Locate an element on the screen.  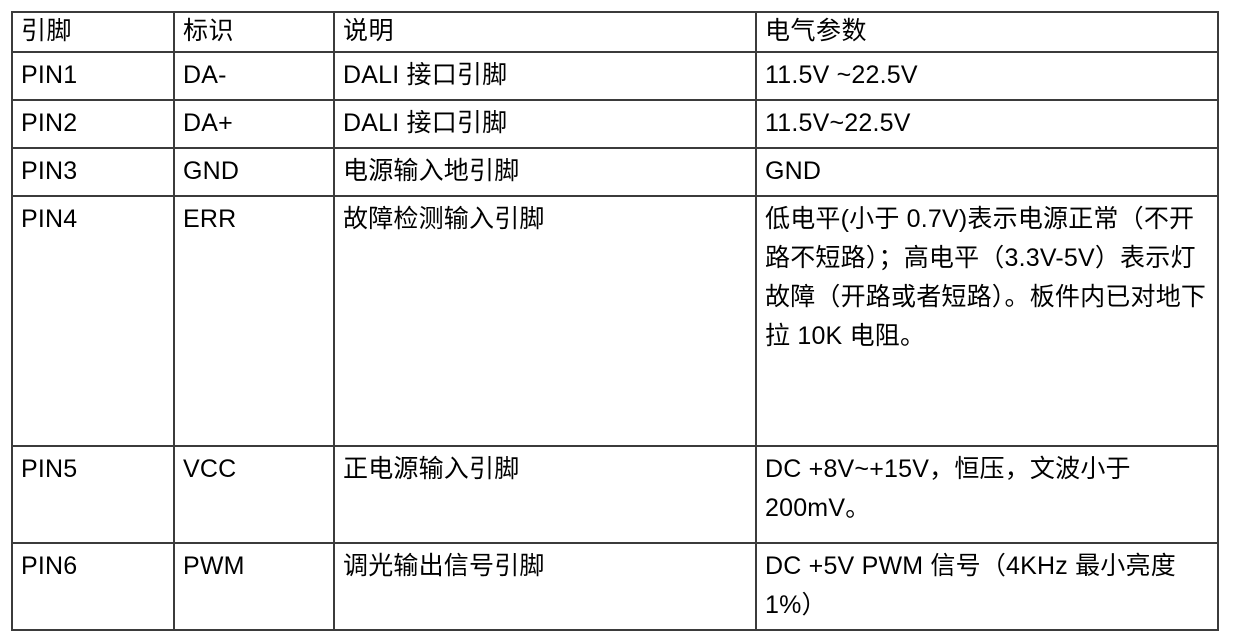
table-row: PIN3 GND 电源输入地引脚 GND is located at coordinates (615, 172).